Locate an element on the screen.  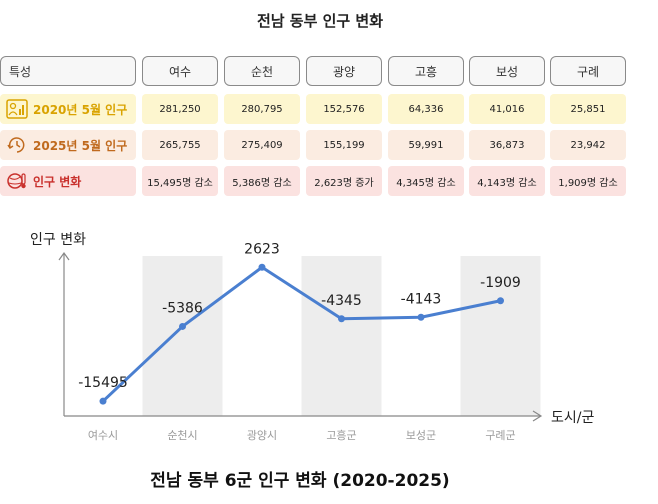
table-cell: 4,143명 감소 is located at coordinates (507, 181).